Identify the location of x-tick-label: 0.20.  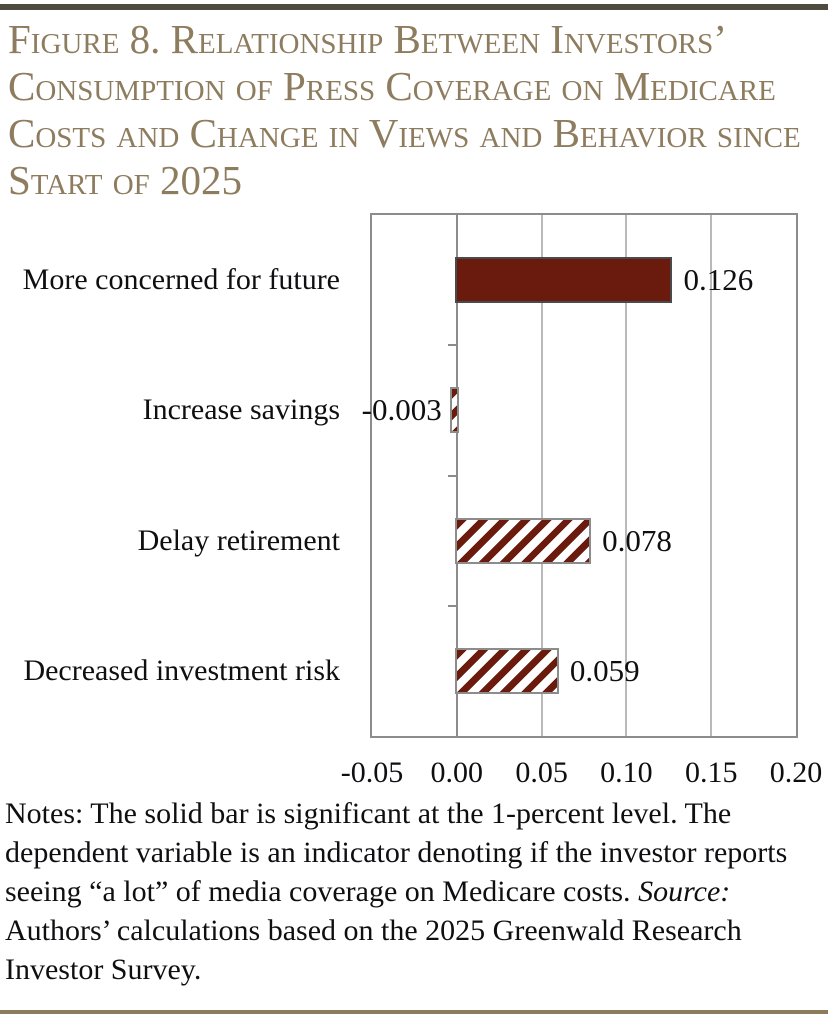
(796, 772).